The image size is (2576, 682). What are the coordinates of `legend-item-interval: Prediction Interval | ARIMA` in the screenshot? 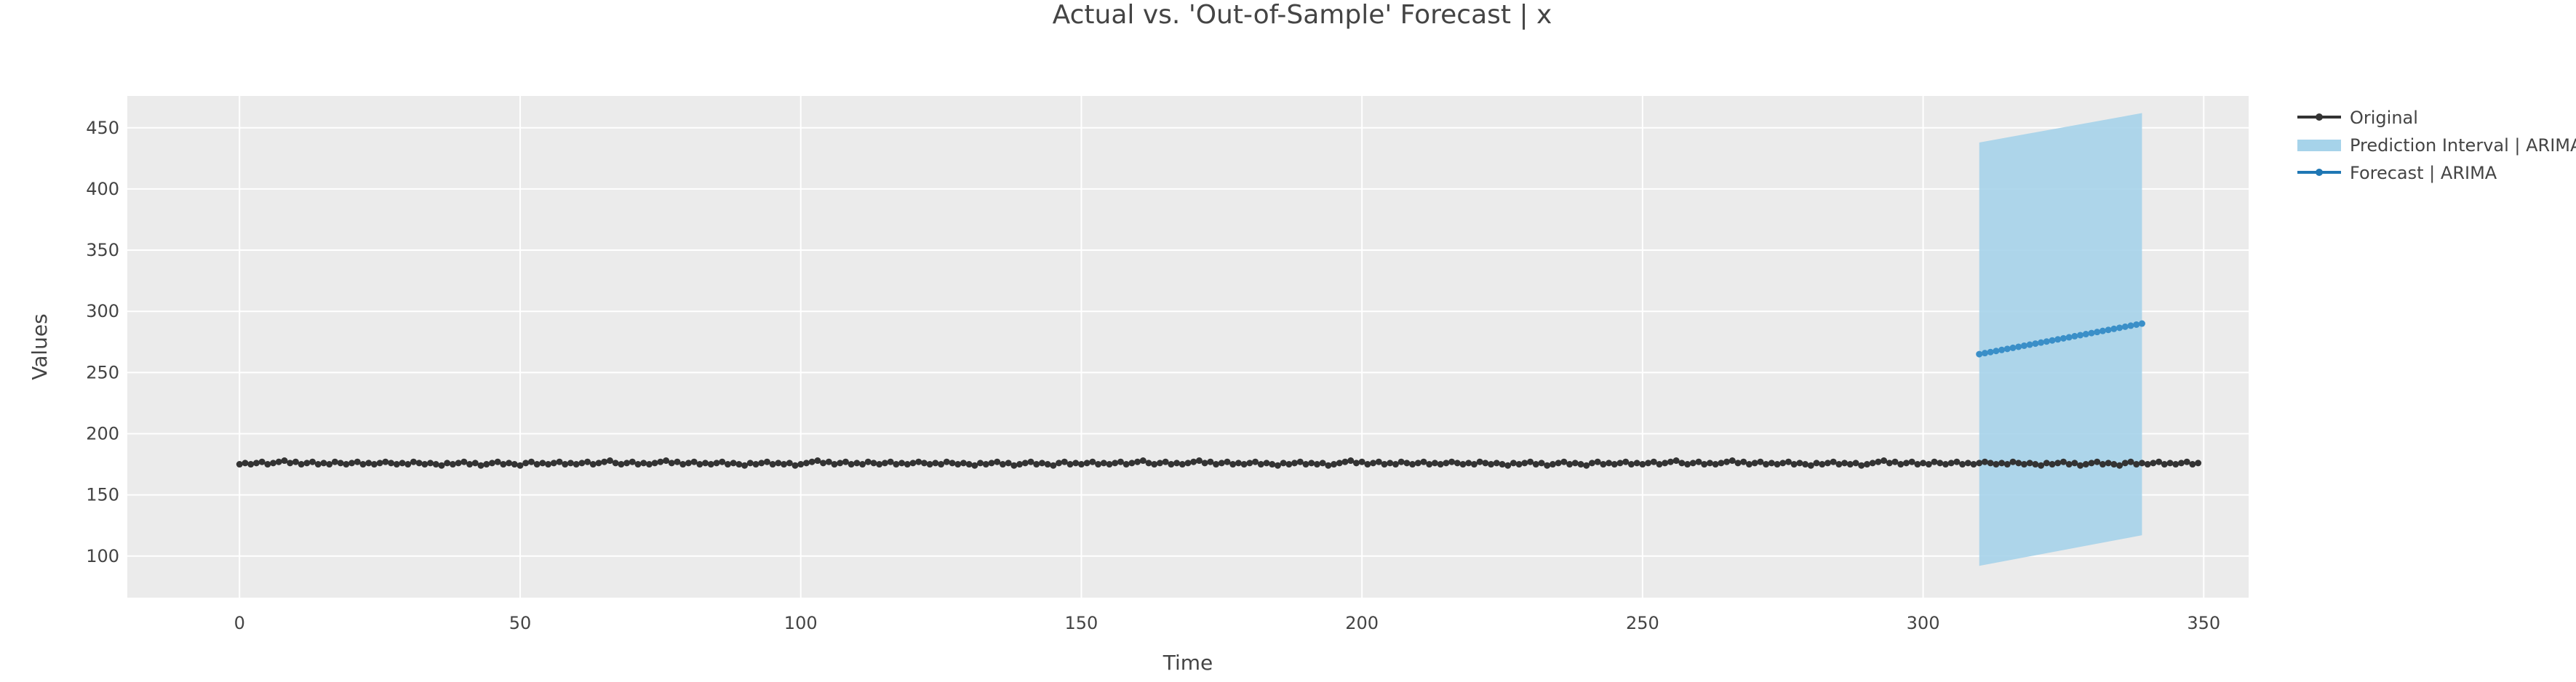 It's located at (2436, 145).